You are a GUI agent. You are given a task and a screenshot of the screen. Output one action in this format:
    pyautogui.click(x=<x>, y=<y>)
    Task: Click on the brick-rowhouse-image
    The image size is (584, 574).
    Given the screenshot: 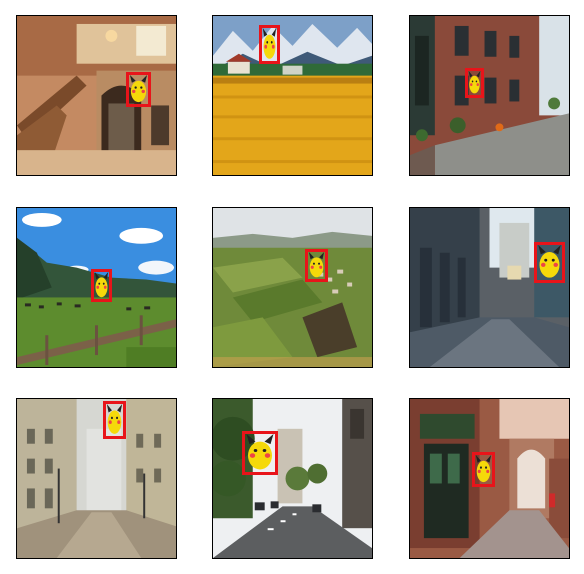 What is the action you would take?
    pyautogui.click(x=489, y=95)
    